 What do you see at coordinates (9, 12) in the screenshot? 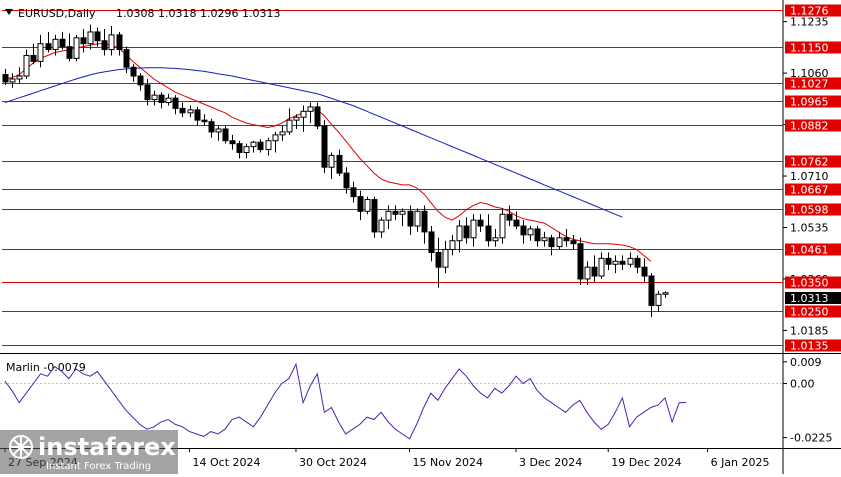
I see `symbol-menu-icon` at bounding box center [9, 12].